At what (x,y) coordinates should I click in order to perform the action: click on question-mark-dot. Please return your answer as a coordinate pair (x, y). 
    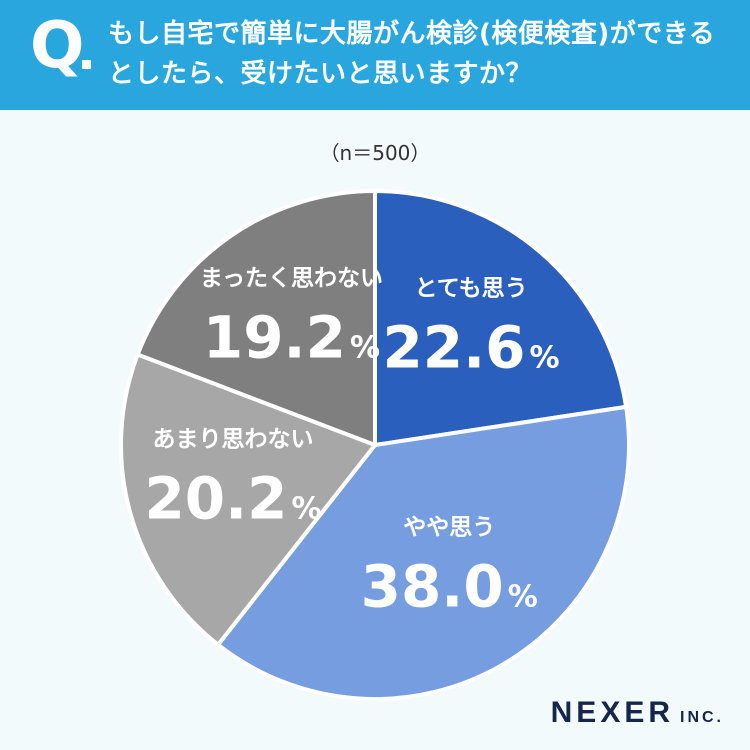
    Looking at the image, I should click on (86, 64).